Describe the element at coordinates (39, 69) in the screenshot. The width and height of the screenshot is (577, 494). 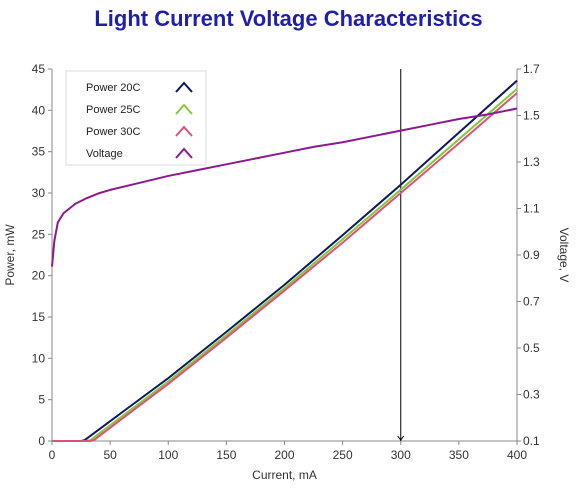
I see `y-tick-label: 45` at that location.